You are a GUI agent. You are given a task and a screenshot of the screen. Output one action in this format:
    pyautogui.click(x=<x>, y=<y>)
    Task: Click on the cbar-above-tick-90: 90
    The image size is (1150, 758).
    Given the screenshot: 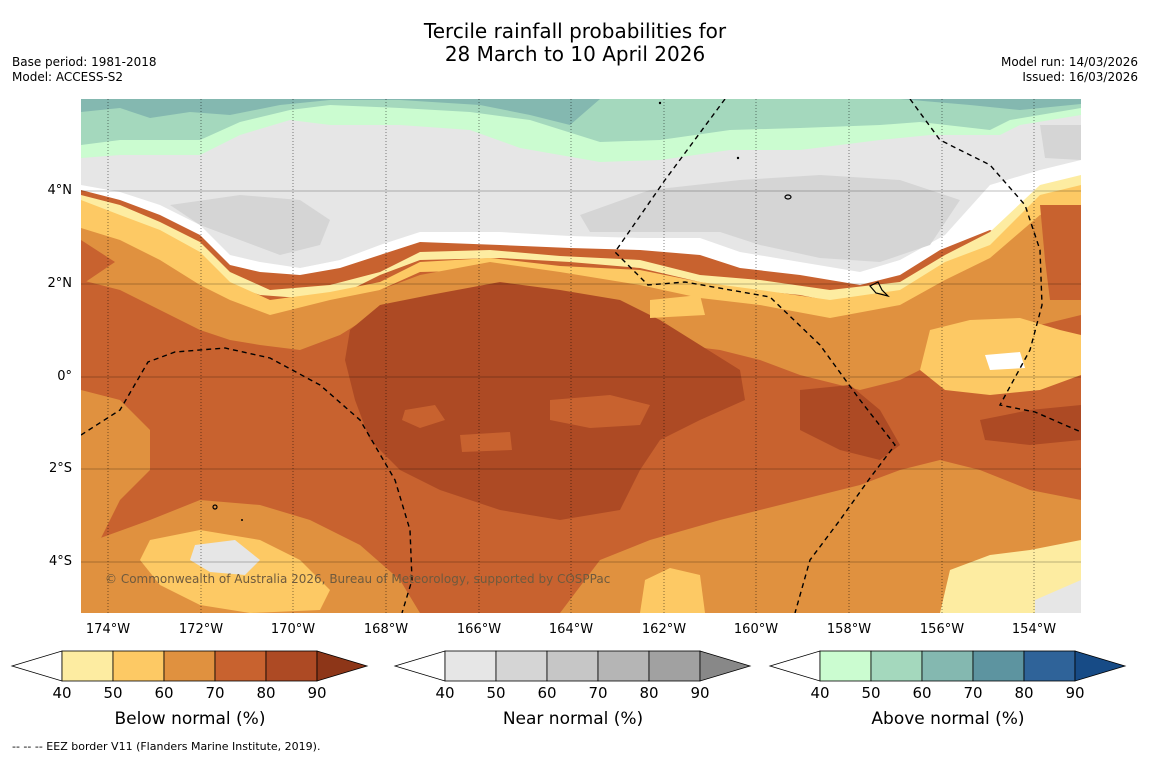 What is the action you would take?
    pyautogui.click(x=1075, y=693)
    